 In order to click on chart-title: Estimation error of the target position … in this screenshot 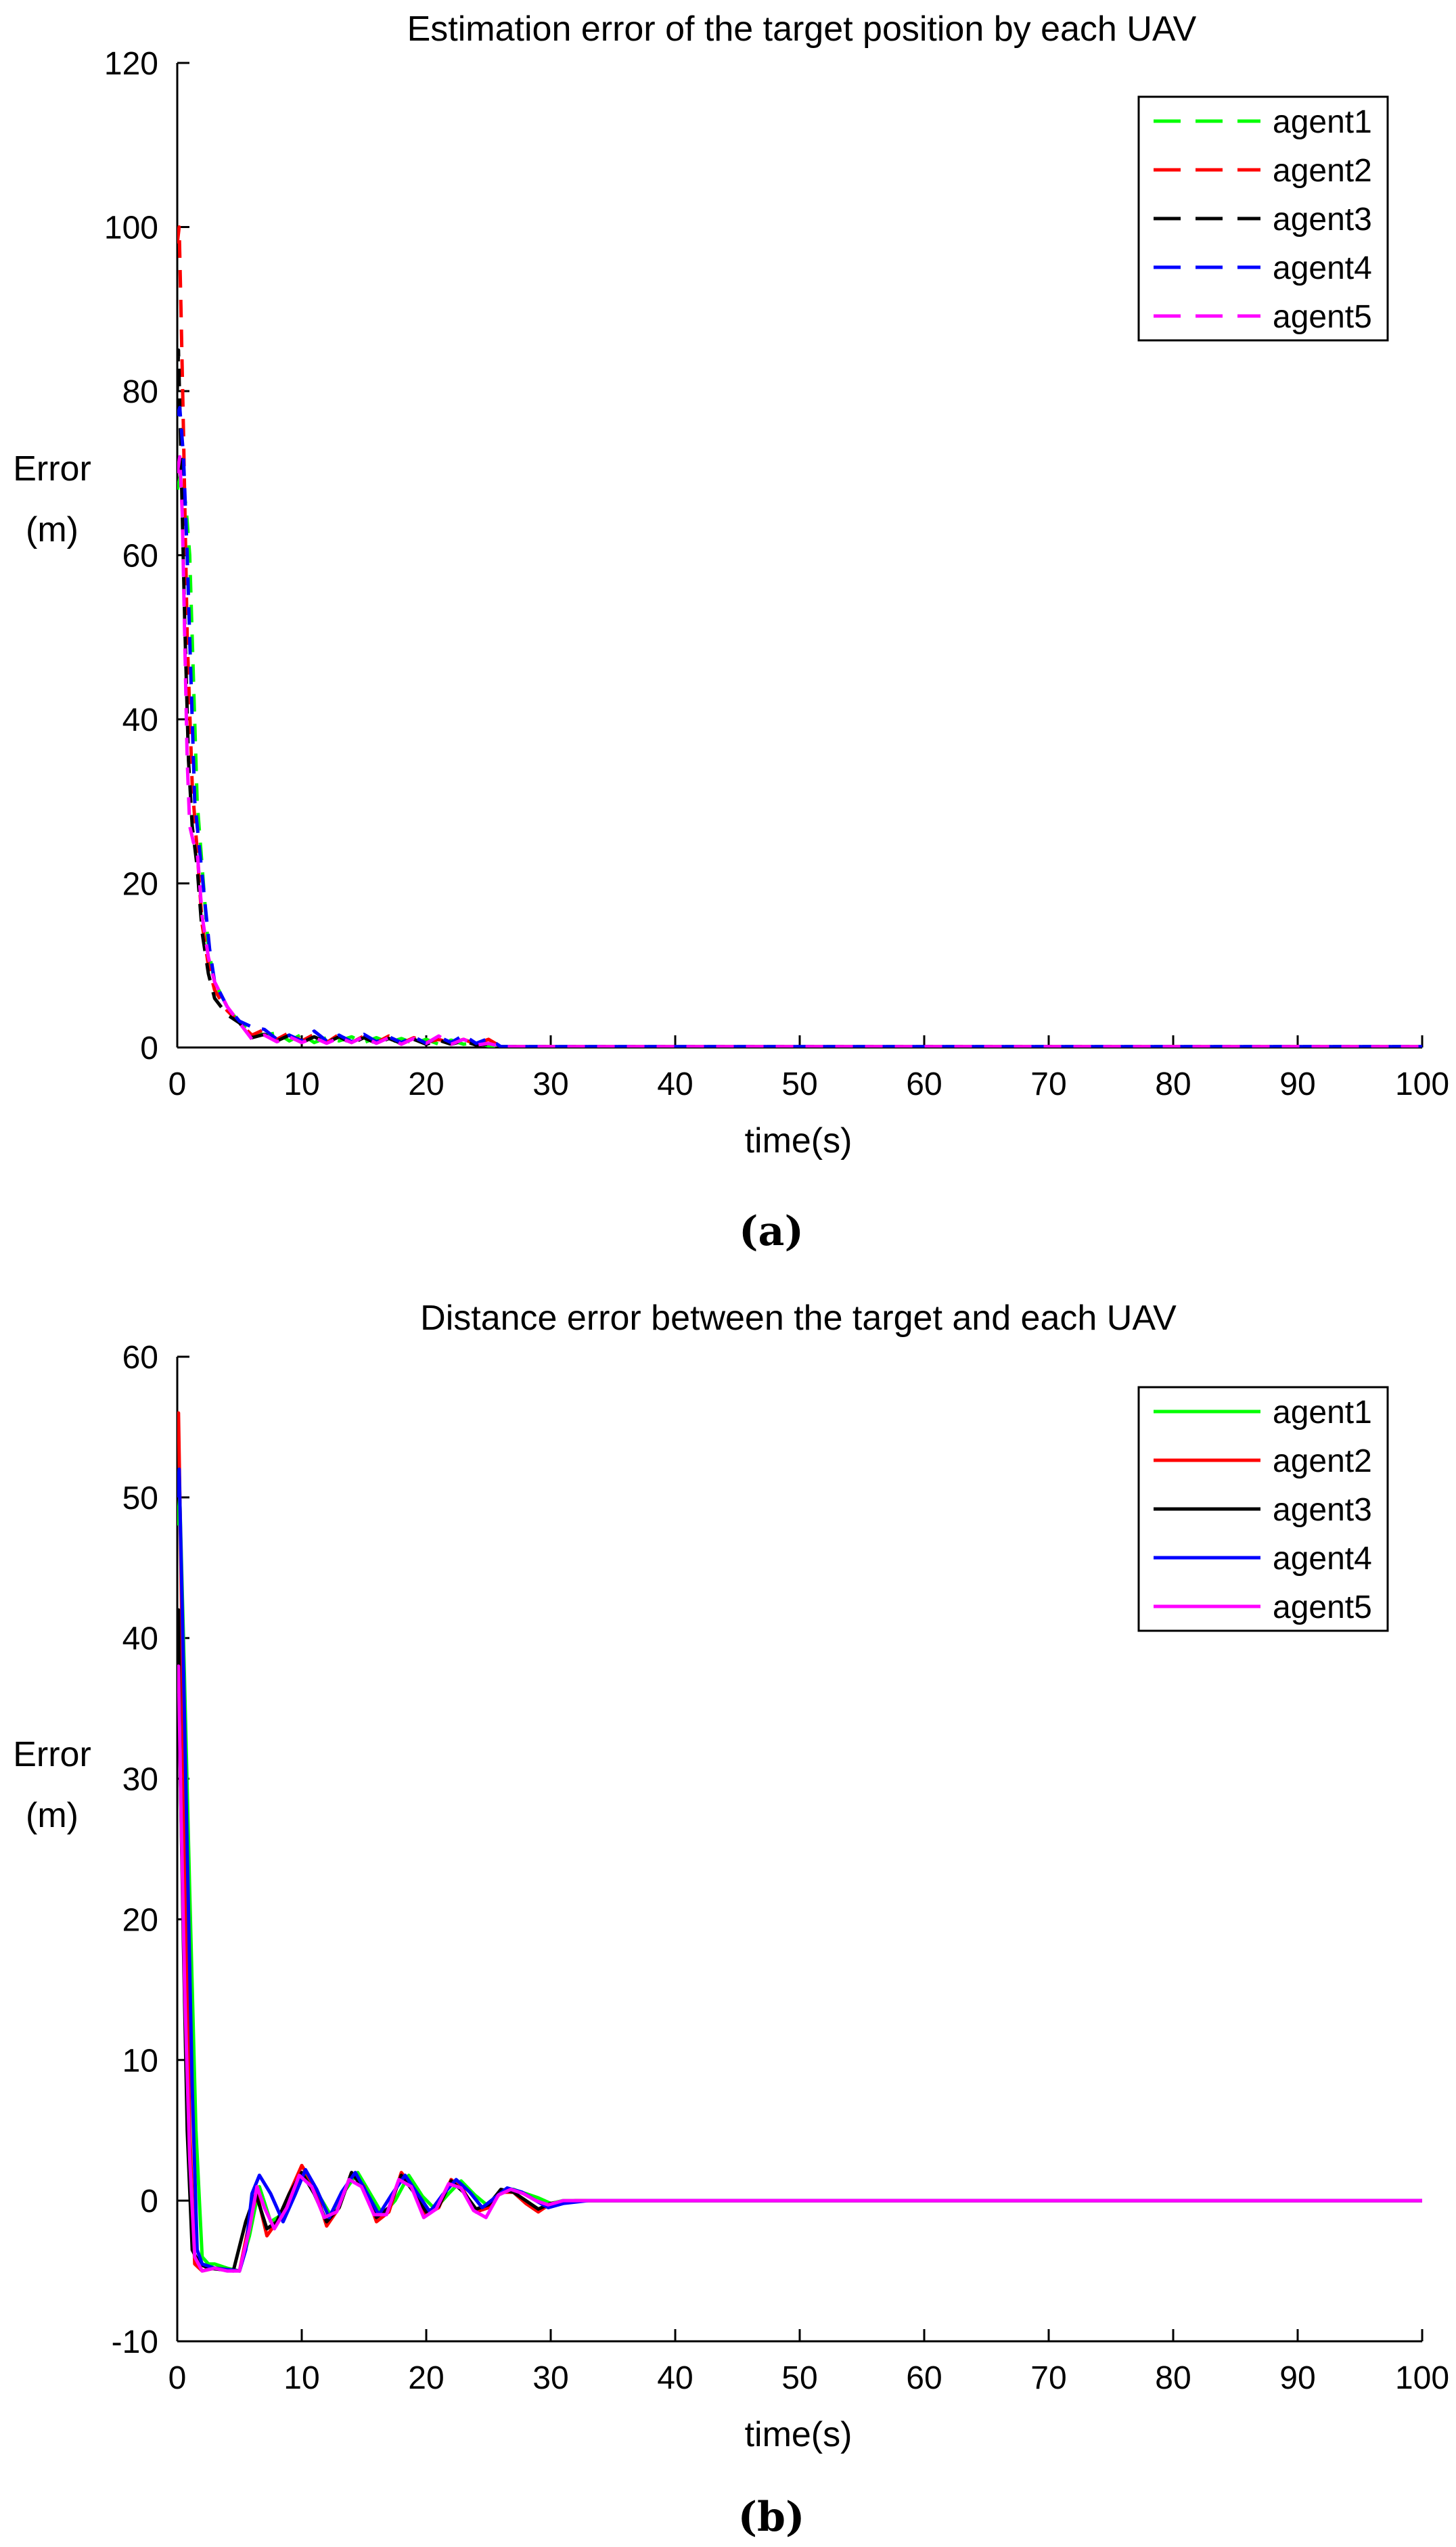, I will do `click(802, 29)`.